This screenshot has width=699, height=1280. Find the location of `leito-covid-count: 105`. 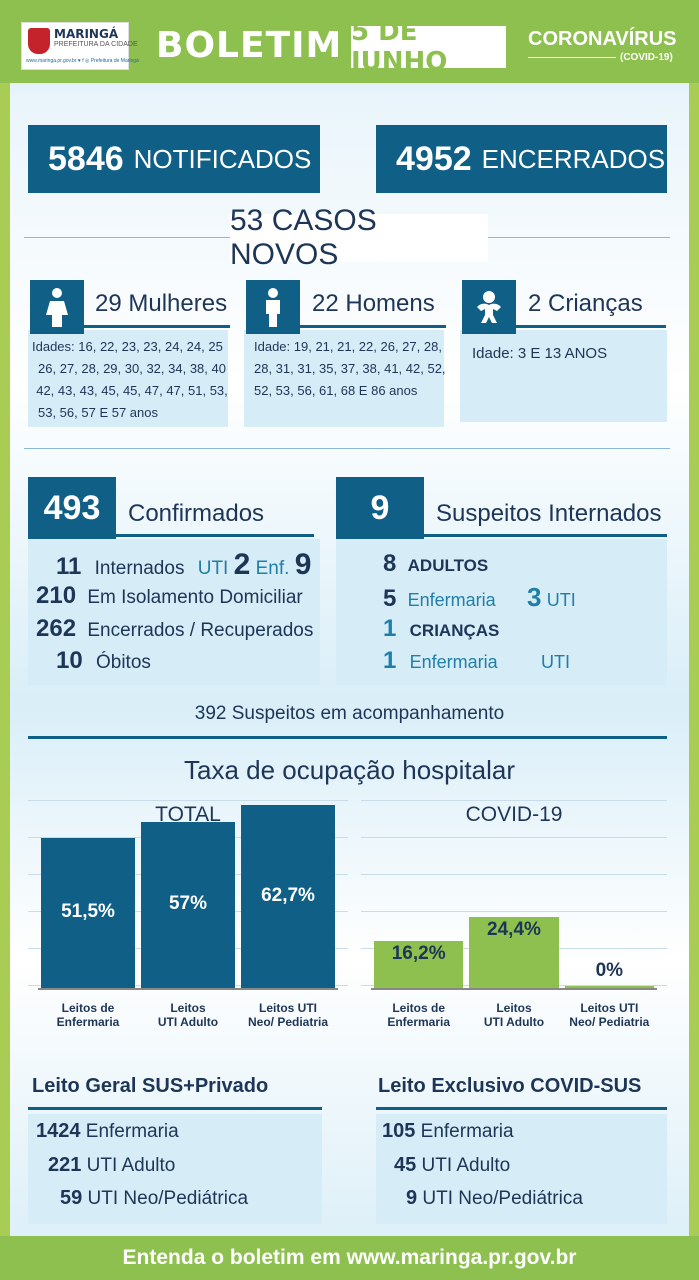

leito-covid-count: 105 is located at coordinates (399, 1131).